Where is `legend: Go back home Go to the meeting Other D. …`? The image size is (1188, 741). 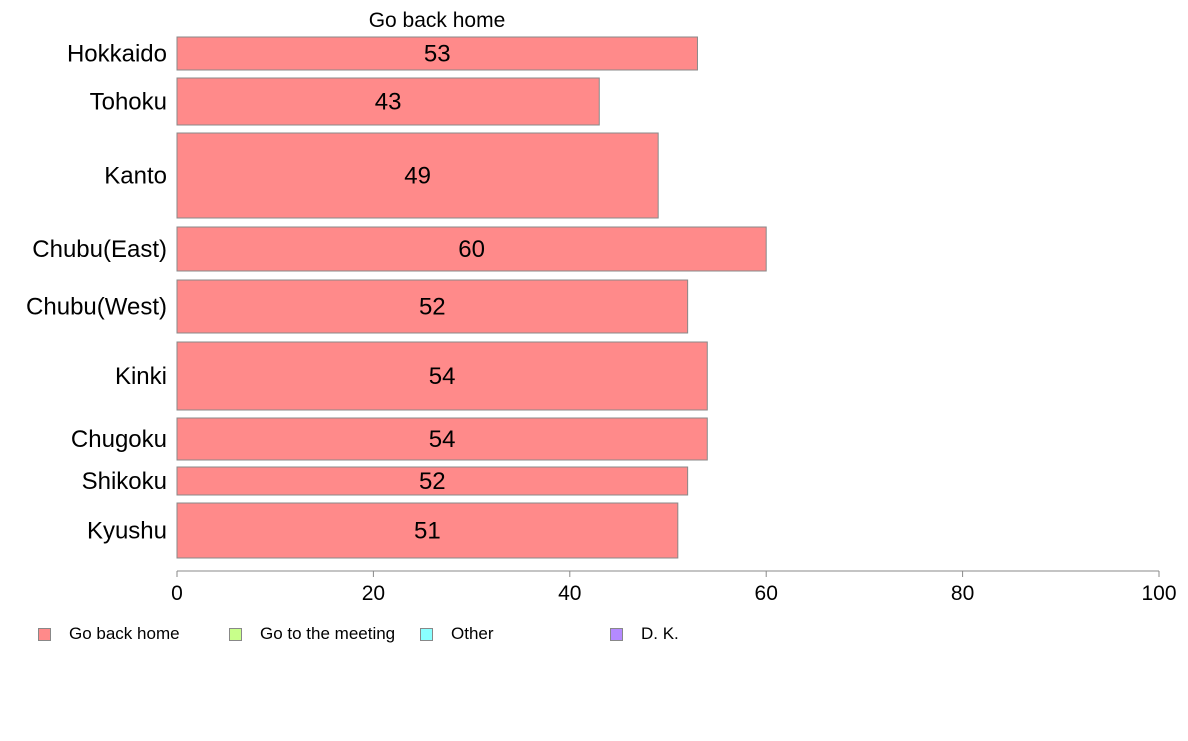
legend: Go back home Go to the meeting Other D. … is located at coordinates (598, 635).